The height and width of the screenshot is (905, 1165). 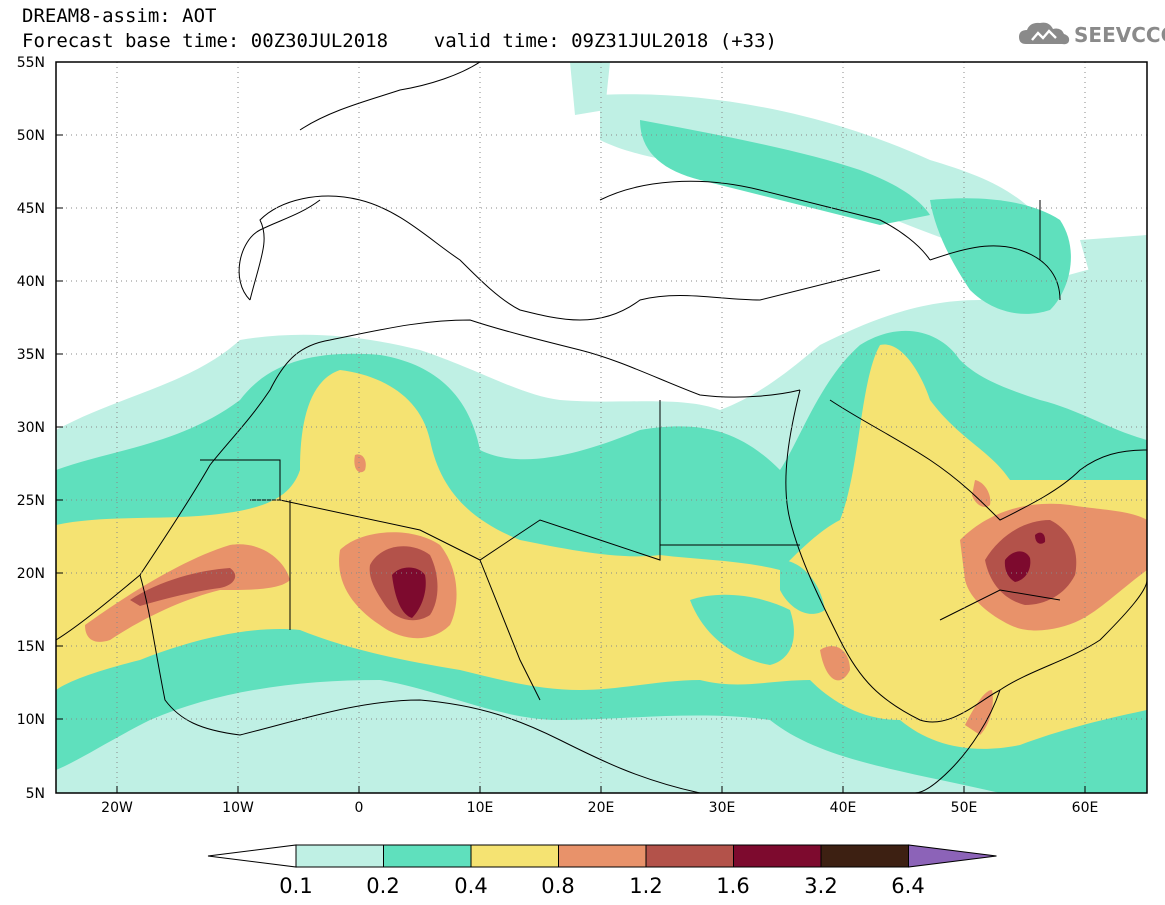 What do you see at coordinates (1119, 35) in the screenshot?
I see `logo-text: SEEVCCC` at bounding box center [1119, 35].